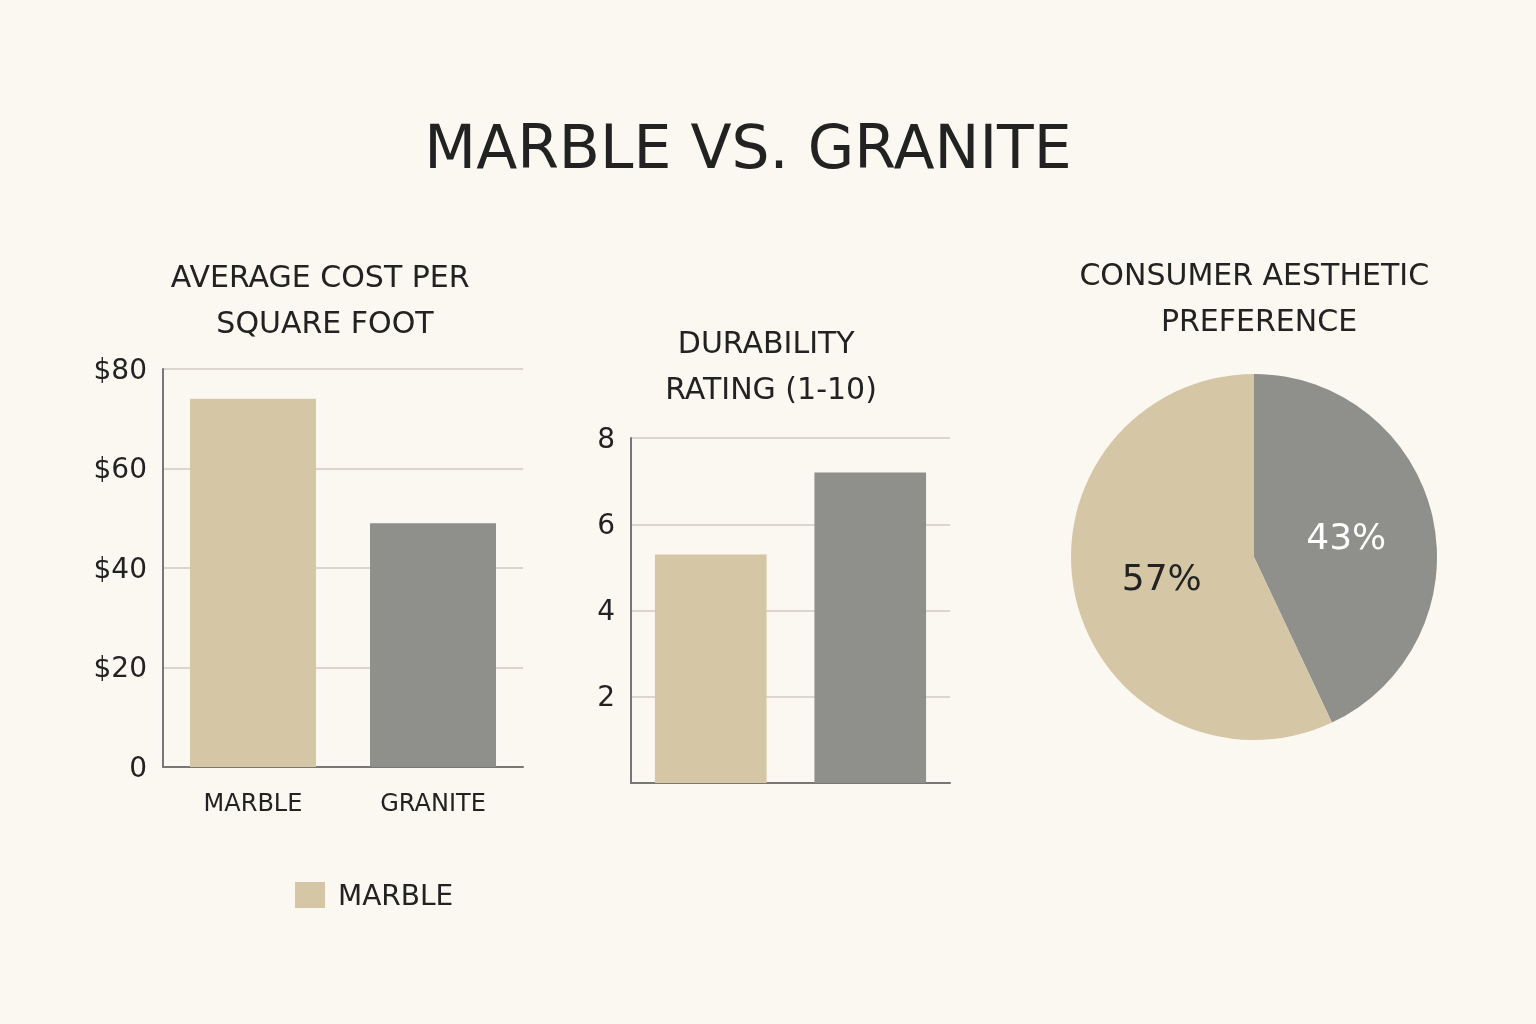  Describe the element at coordinates (120, 369) in the screenshot. I see `y-tick-label: $80` at that location.